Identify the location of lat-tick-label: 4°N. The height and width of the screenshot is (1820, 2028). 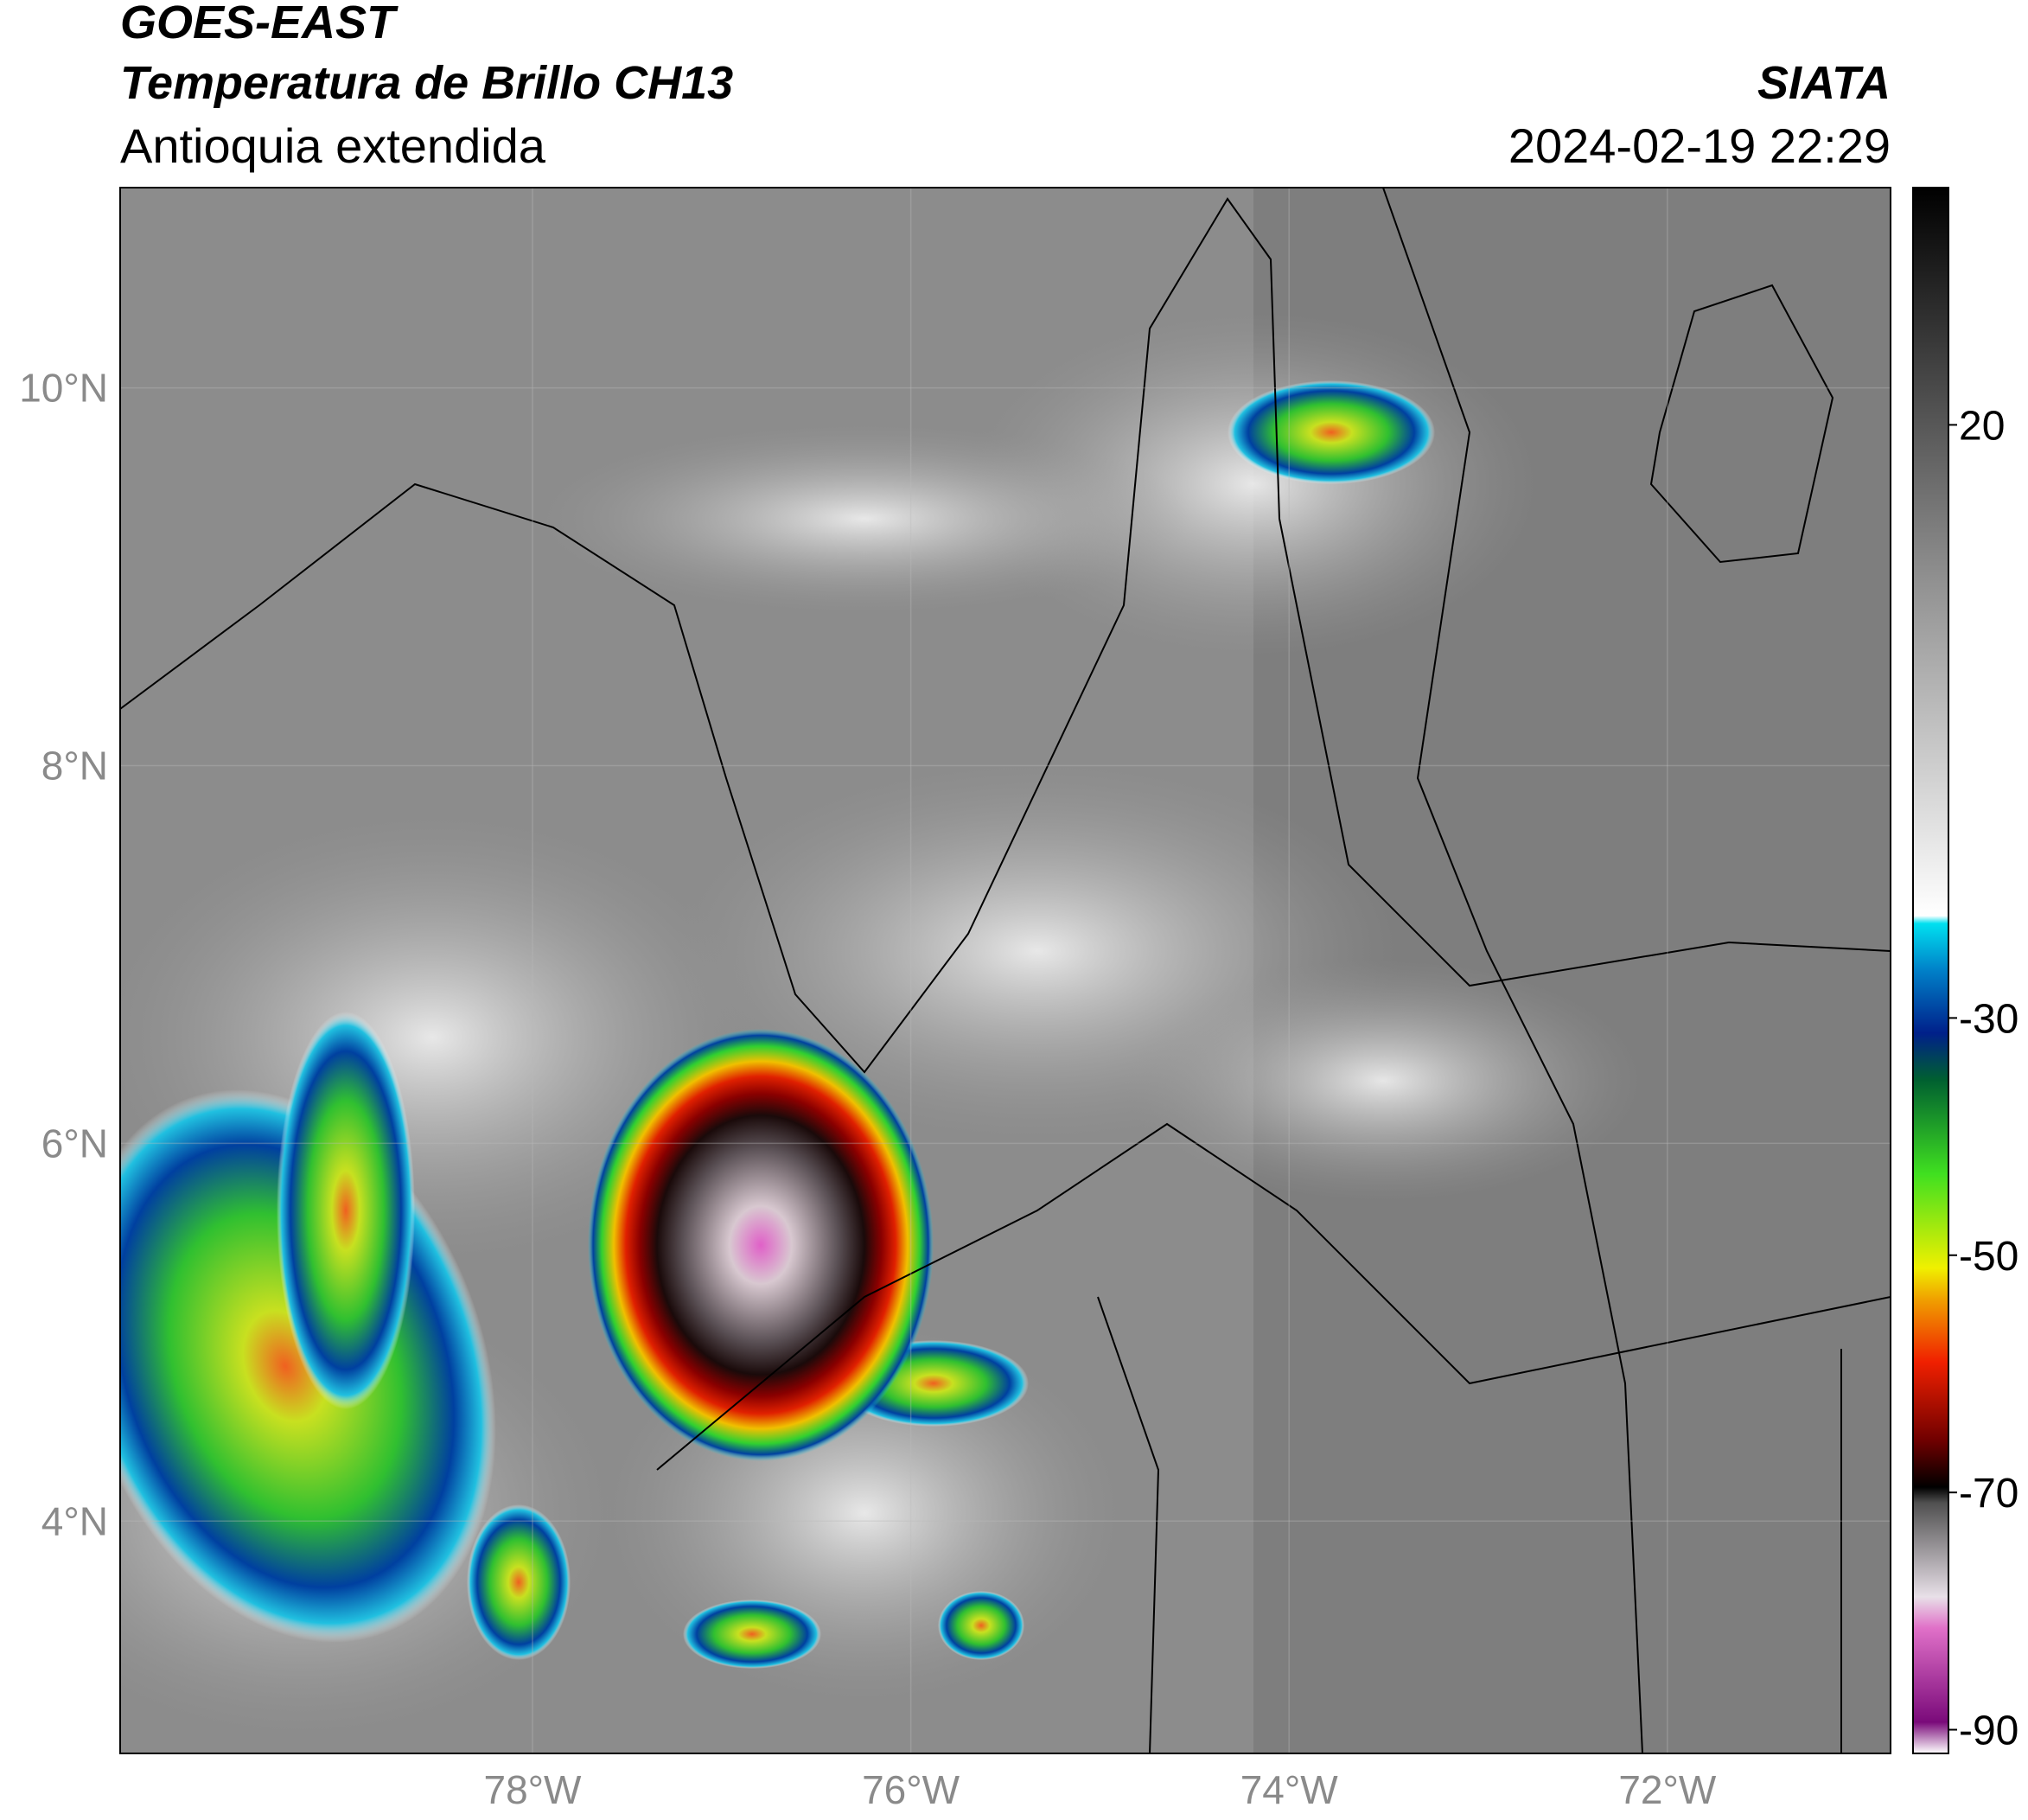
(74, 1520).